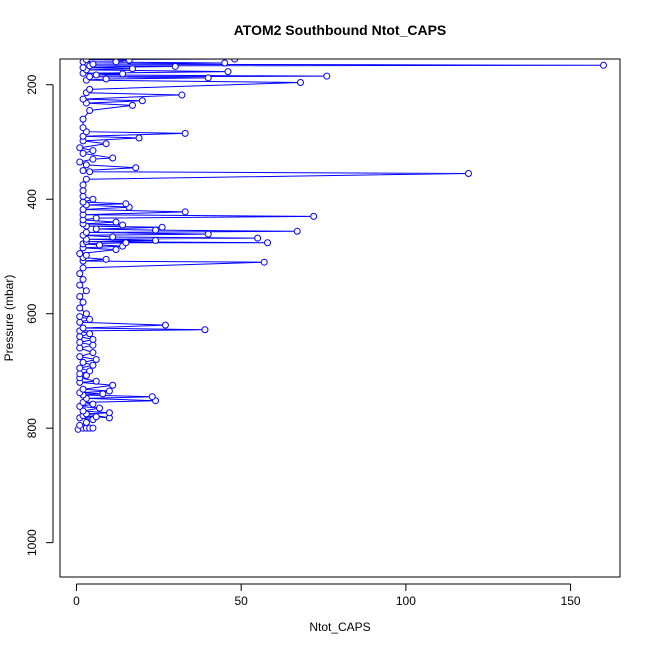 The width and height of the screenshot is (650, 650). I want to click on x-tick-label: 150, so click(571, 601).